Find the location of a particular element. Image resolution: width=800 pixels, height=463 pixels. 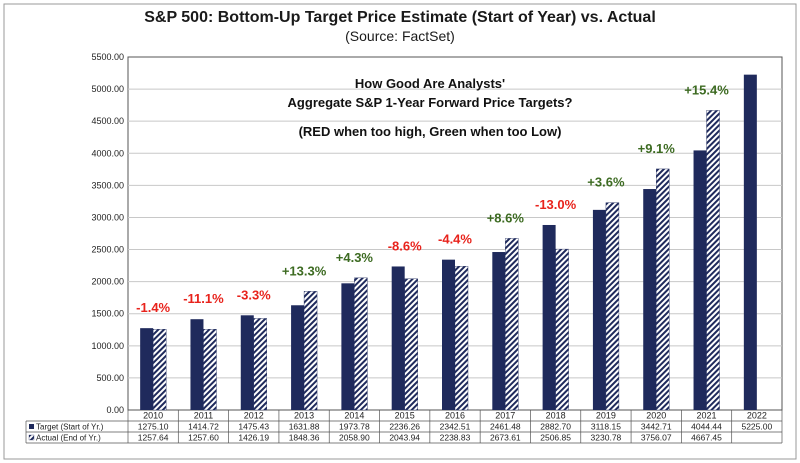

x-tick-label: 2017 is located at coordinates (505, 416).